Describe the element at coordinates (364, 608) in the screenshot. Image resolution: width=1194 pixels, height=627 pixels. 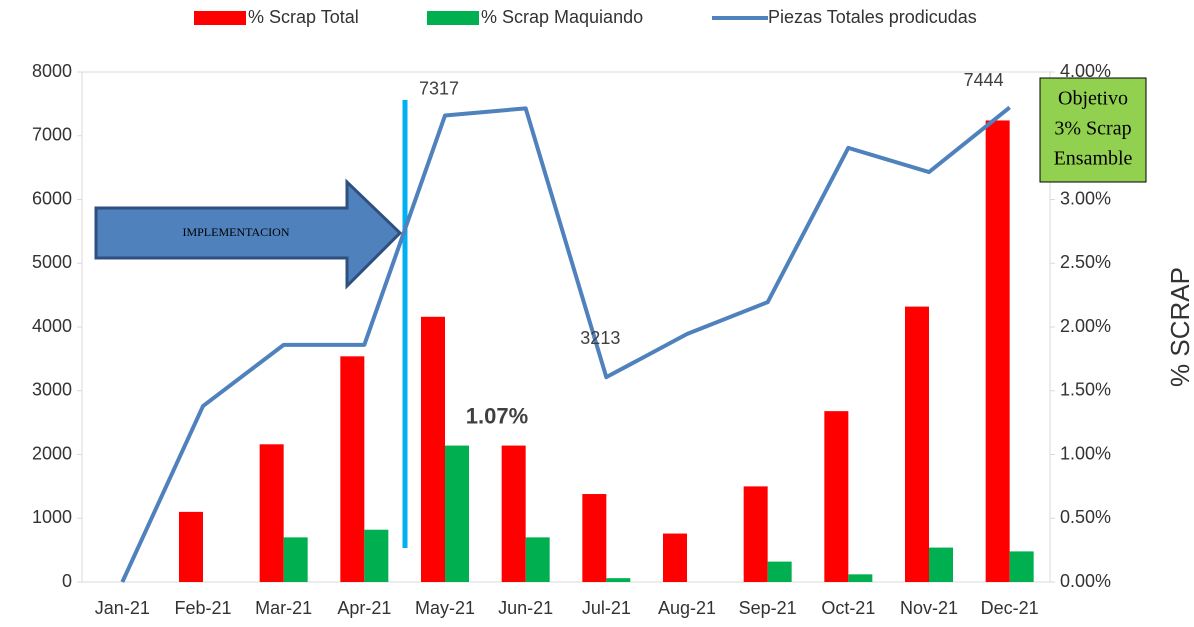
I see `x-tick-label: Apr-21` at that location.